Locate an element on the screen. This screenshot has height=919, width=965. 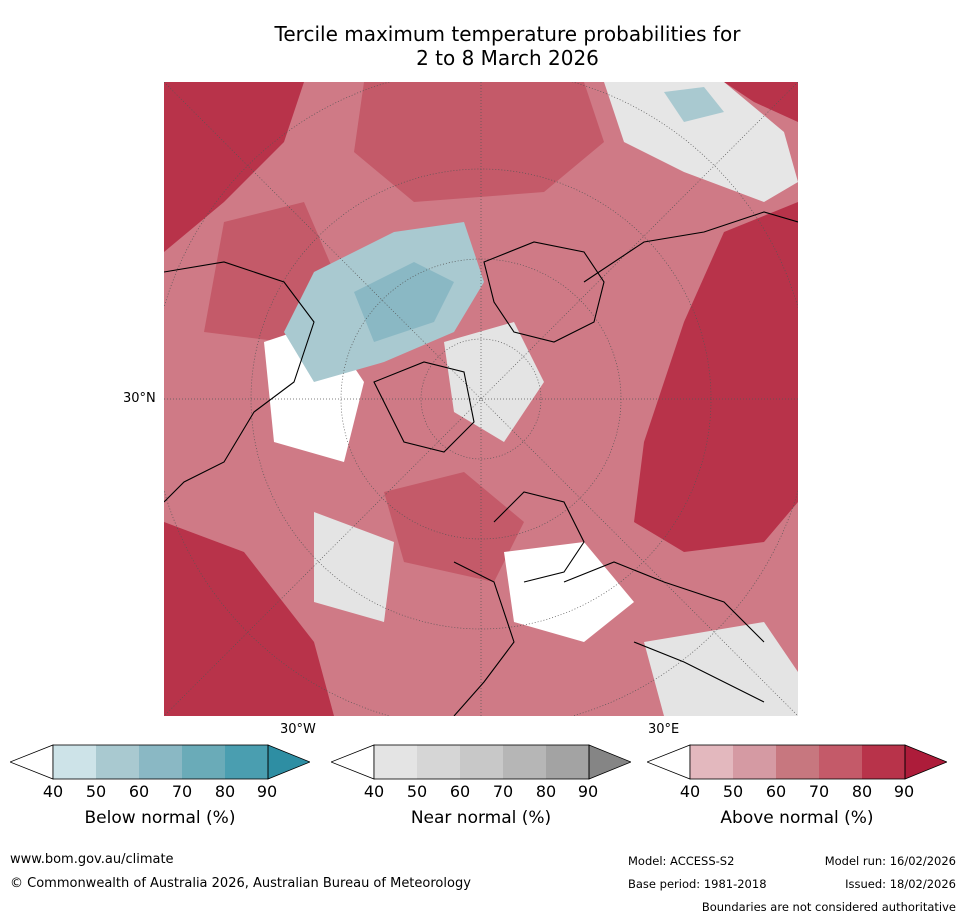
model-name: Model: ACCESS-S2 is located at coordinates (681, 861).